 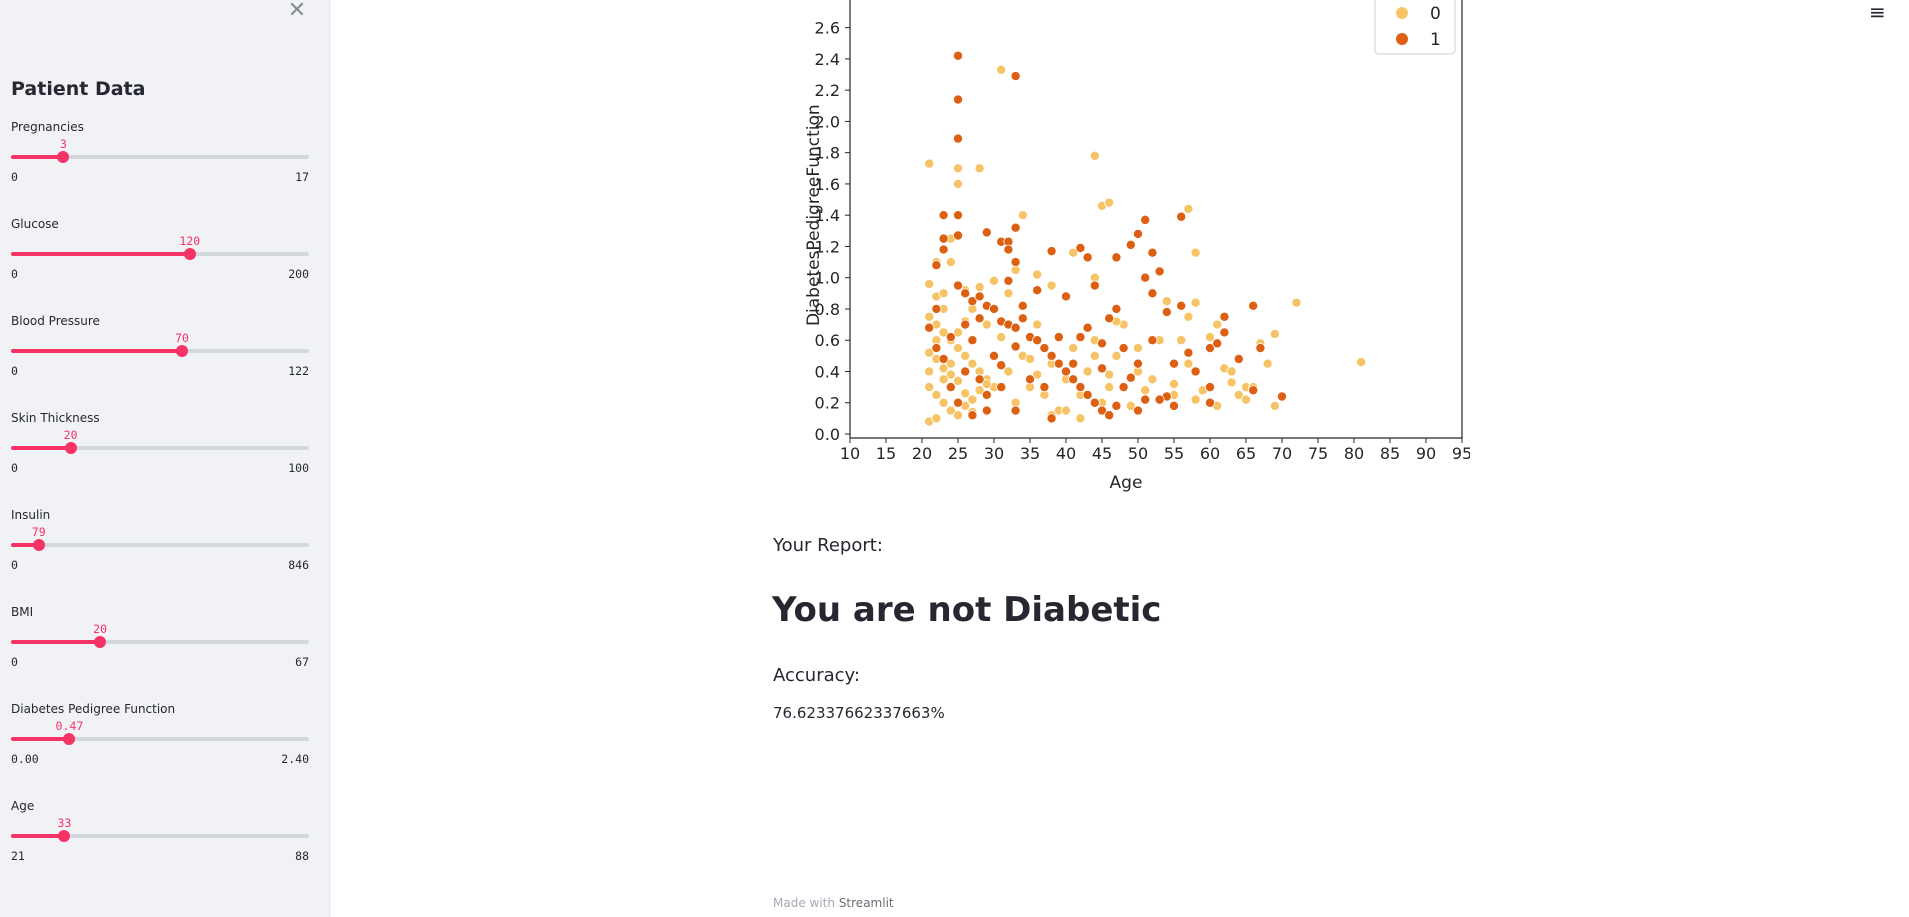 What do you see at coordinates (63, 144) in the screenshot?
I see `slider-value: 3` at bounding box center [63, 144].